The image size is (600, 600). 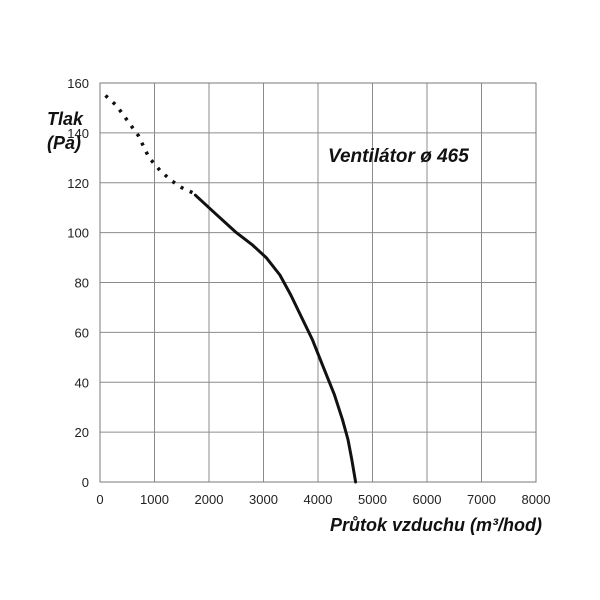 What do you see at coordinates (82, 432) in the screenshot?
I see `y-tick-label: 20` at bounding box center [82, 432].